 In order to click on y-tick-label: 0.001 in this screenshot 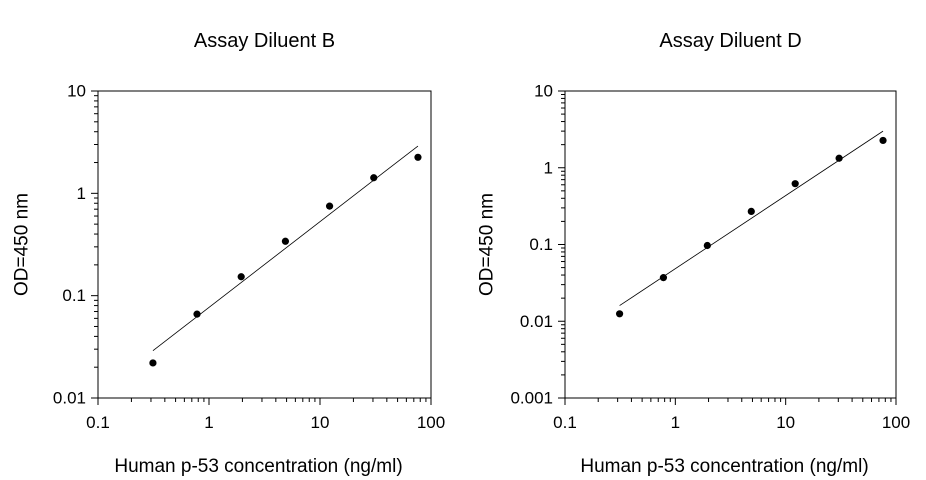, I will do `click(531, 398)`.